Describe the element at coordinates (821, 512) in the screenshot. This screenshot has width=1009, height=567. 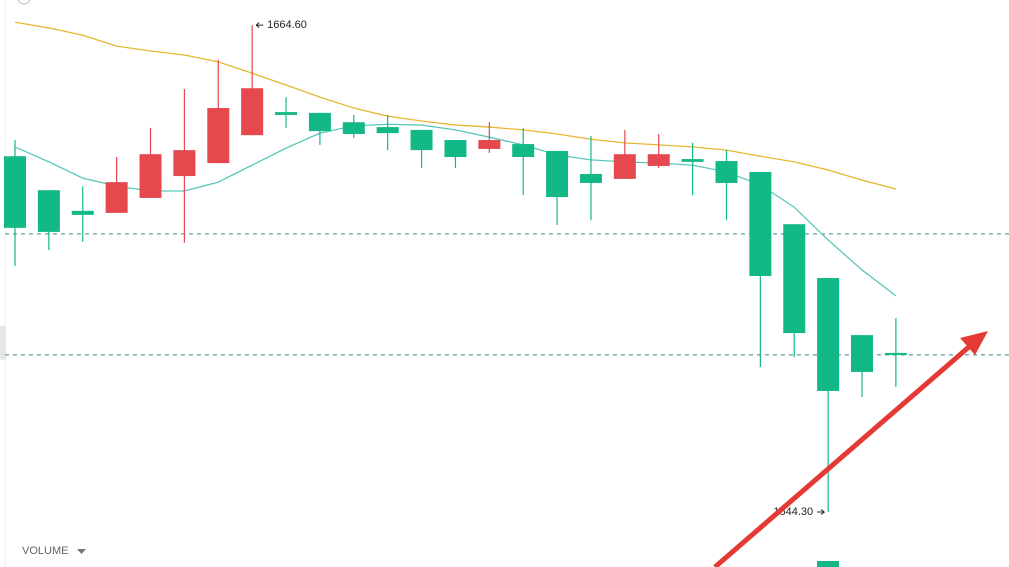
I see `low-pointer` at that location.